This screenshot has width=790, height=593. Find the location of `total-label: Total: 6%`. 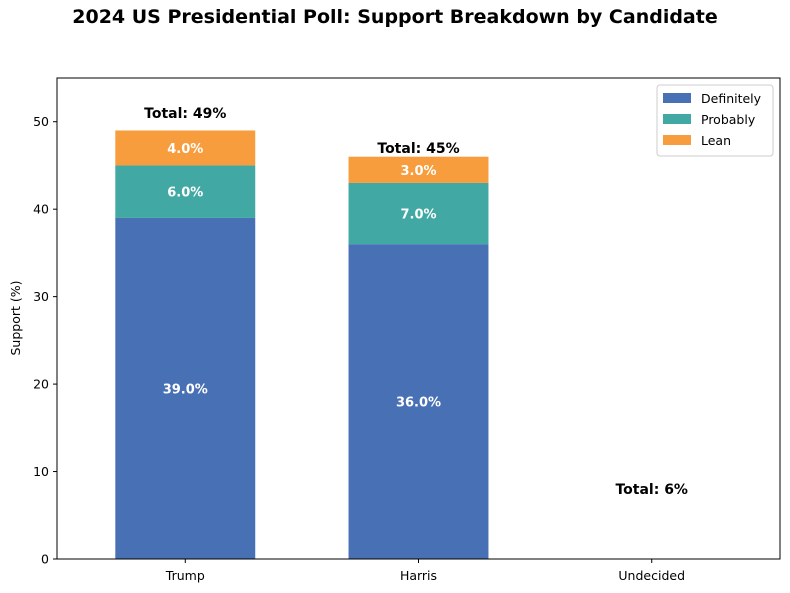

total-label: Total: 6% is located at coordinates (651, 490).